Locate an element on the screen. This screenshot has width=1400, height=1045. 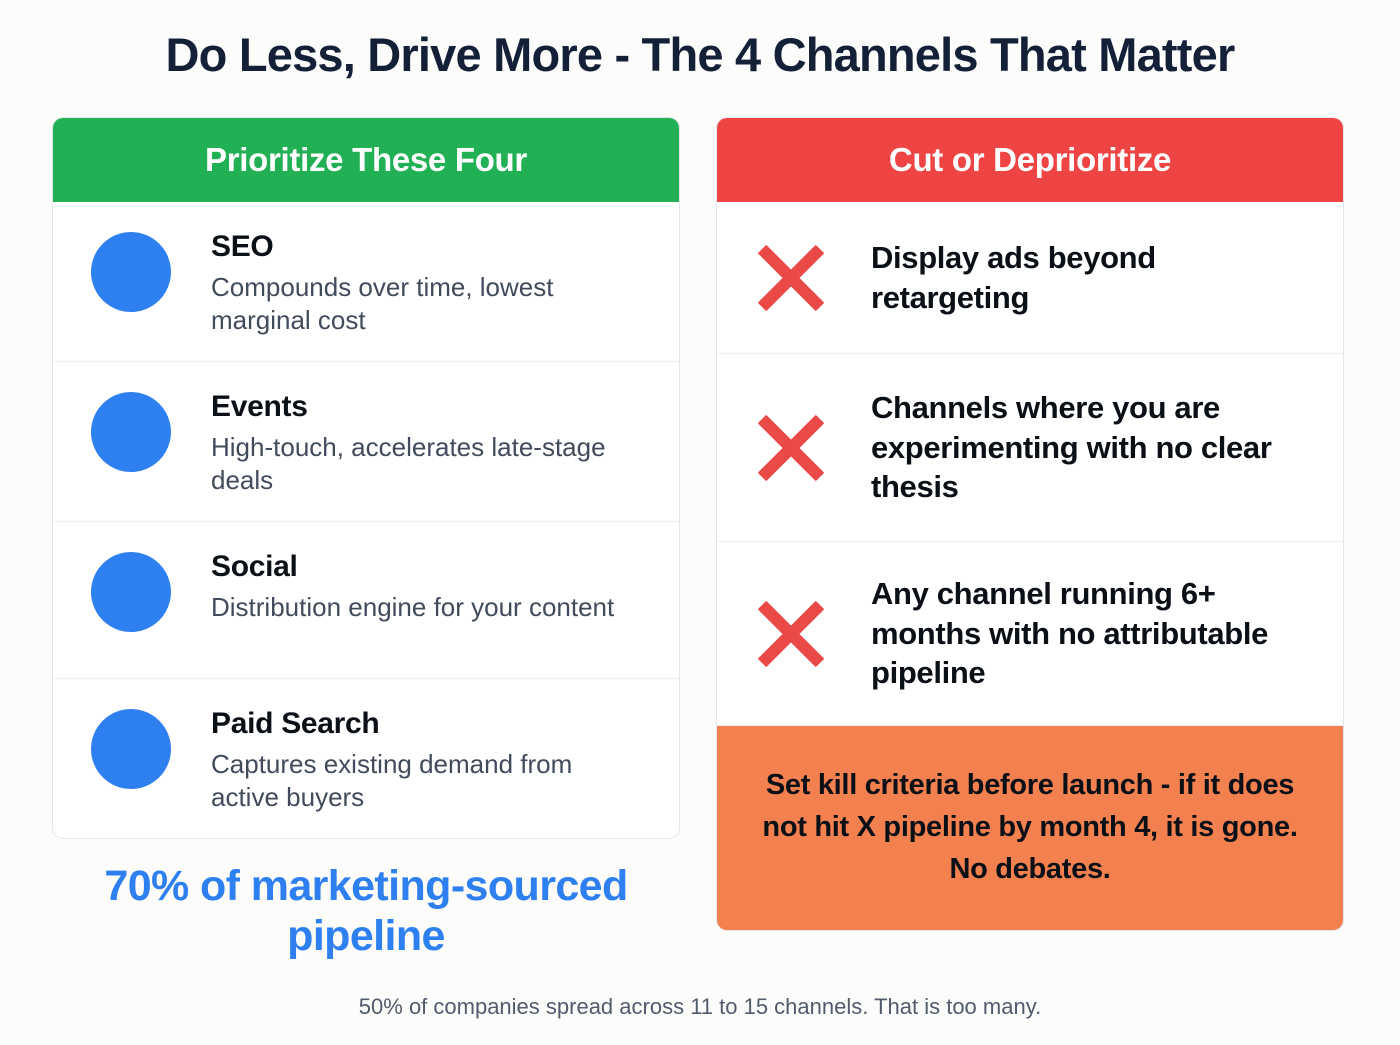
cut-card-header: Cut or Deprioritize is located at coordinates (1030, 160).